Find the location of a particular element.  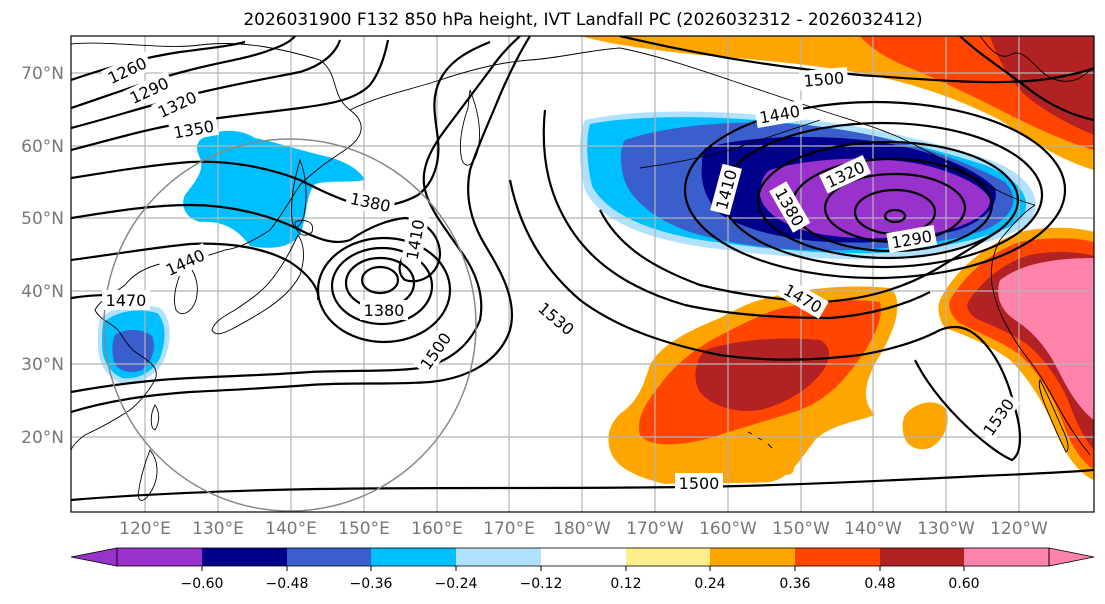

lat-label-40: 40°N is located at coordinates (42, 292).